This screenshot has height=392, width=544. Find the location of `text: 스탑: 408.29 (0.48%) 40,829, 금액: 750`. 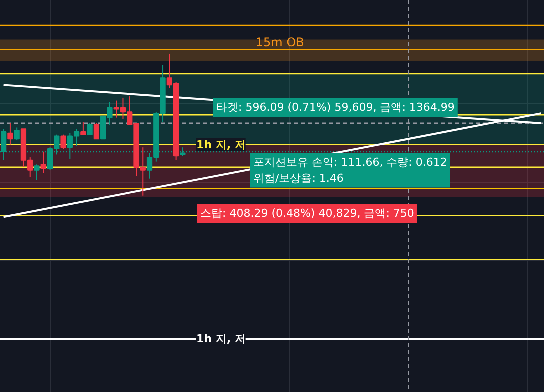

text: 스탑: 408.29 (0.48%) 40,829, 금액: 750 is located at coordinates (307, 213).